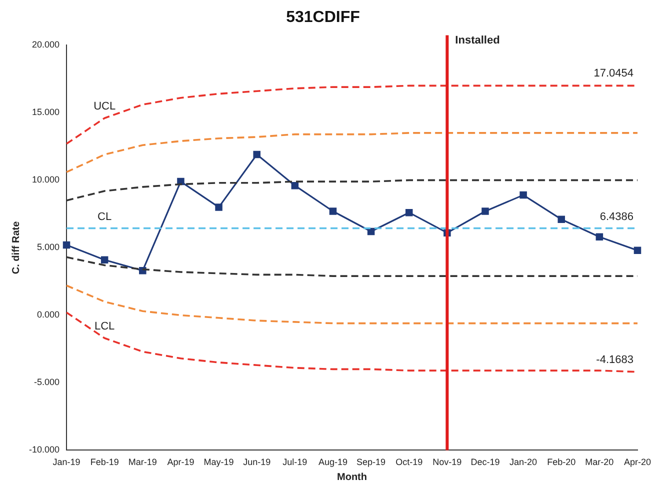 Image resolution: width=654 pixels, height=487 pixels. I want to click on y-tick-label: 10.000, so click(46, 179).